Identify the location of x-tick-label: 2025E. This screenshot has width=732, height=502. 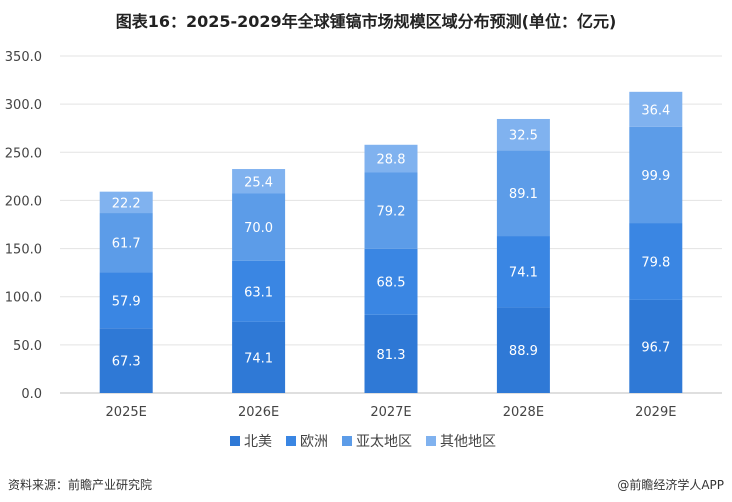
(126, 412).